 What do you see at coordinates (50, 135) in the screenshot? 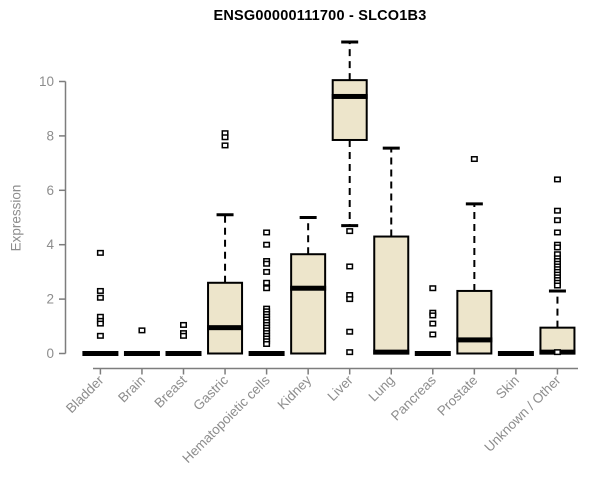
I see `y-tick-label: 8` at bounding box center [50, 135].